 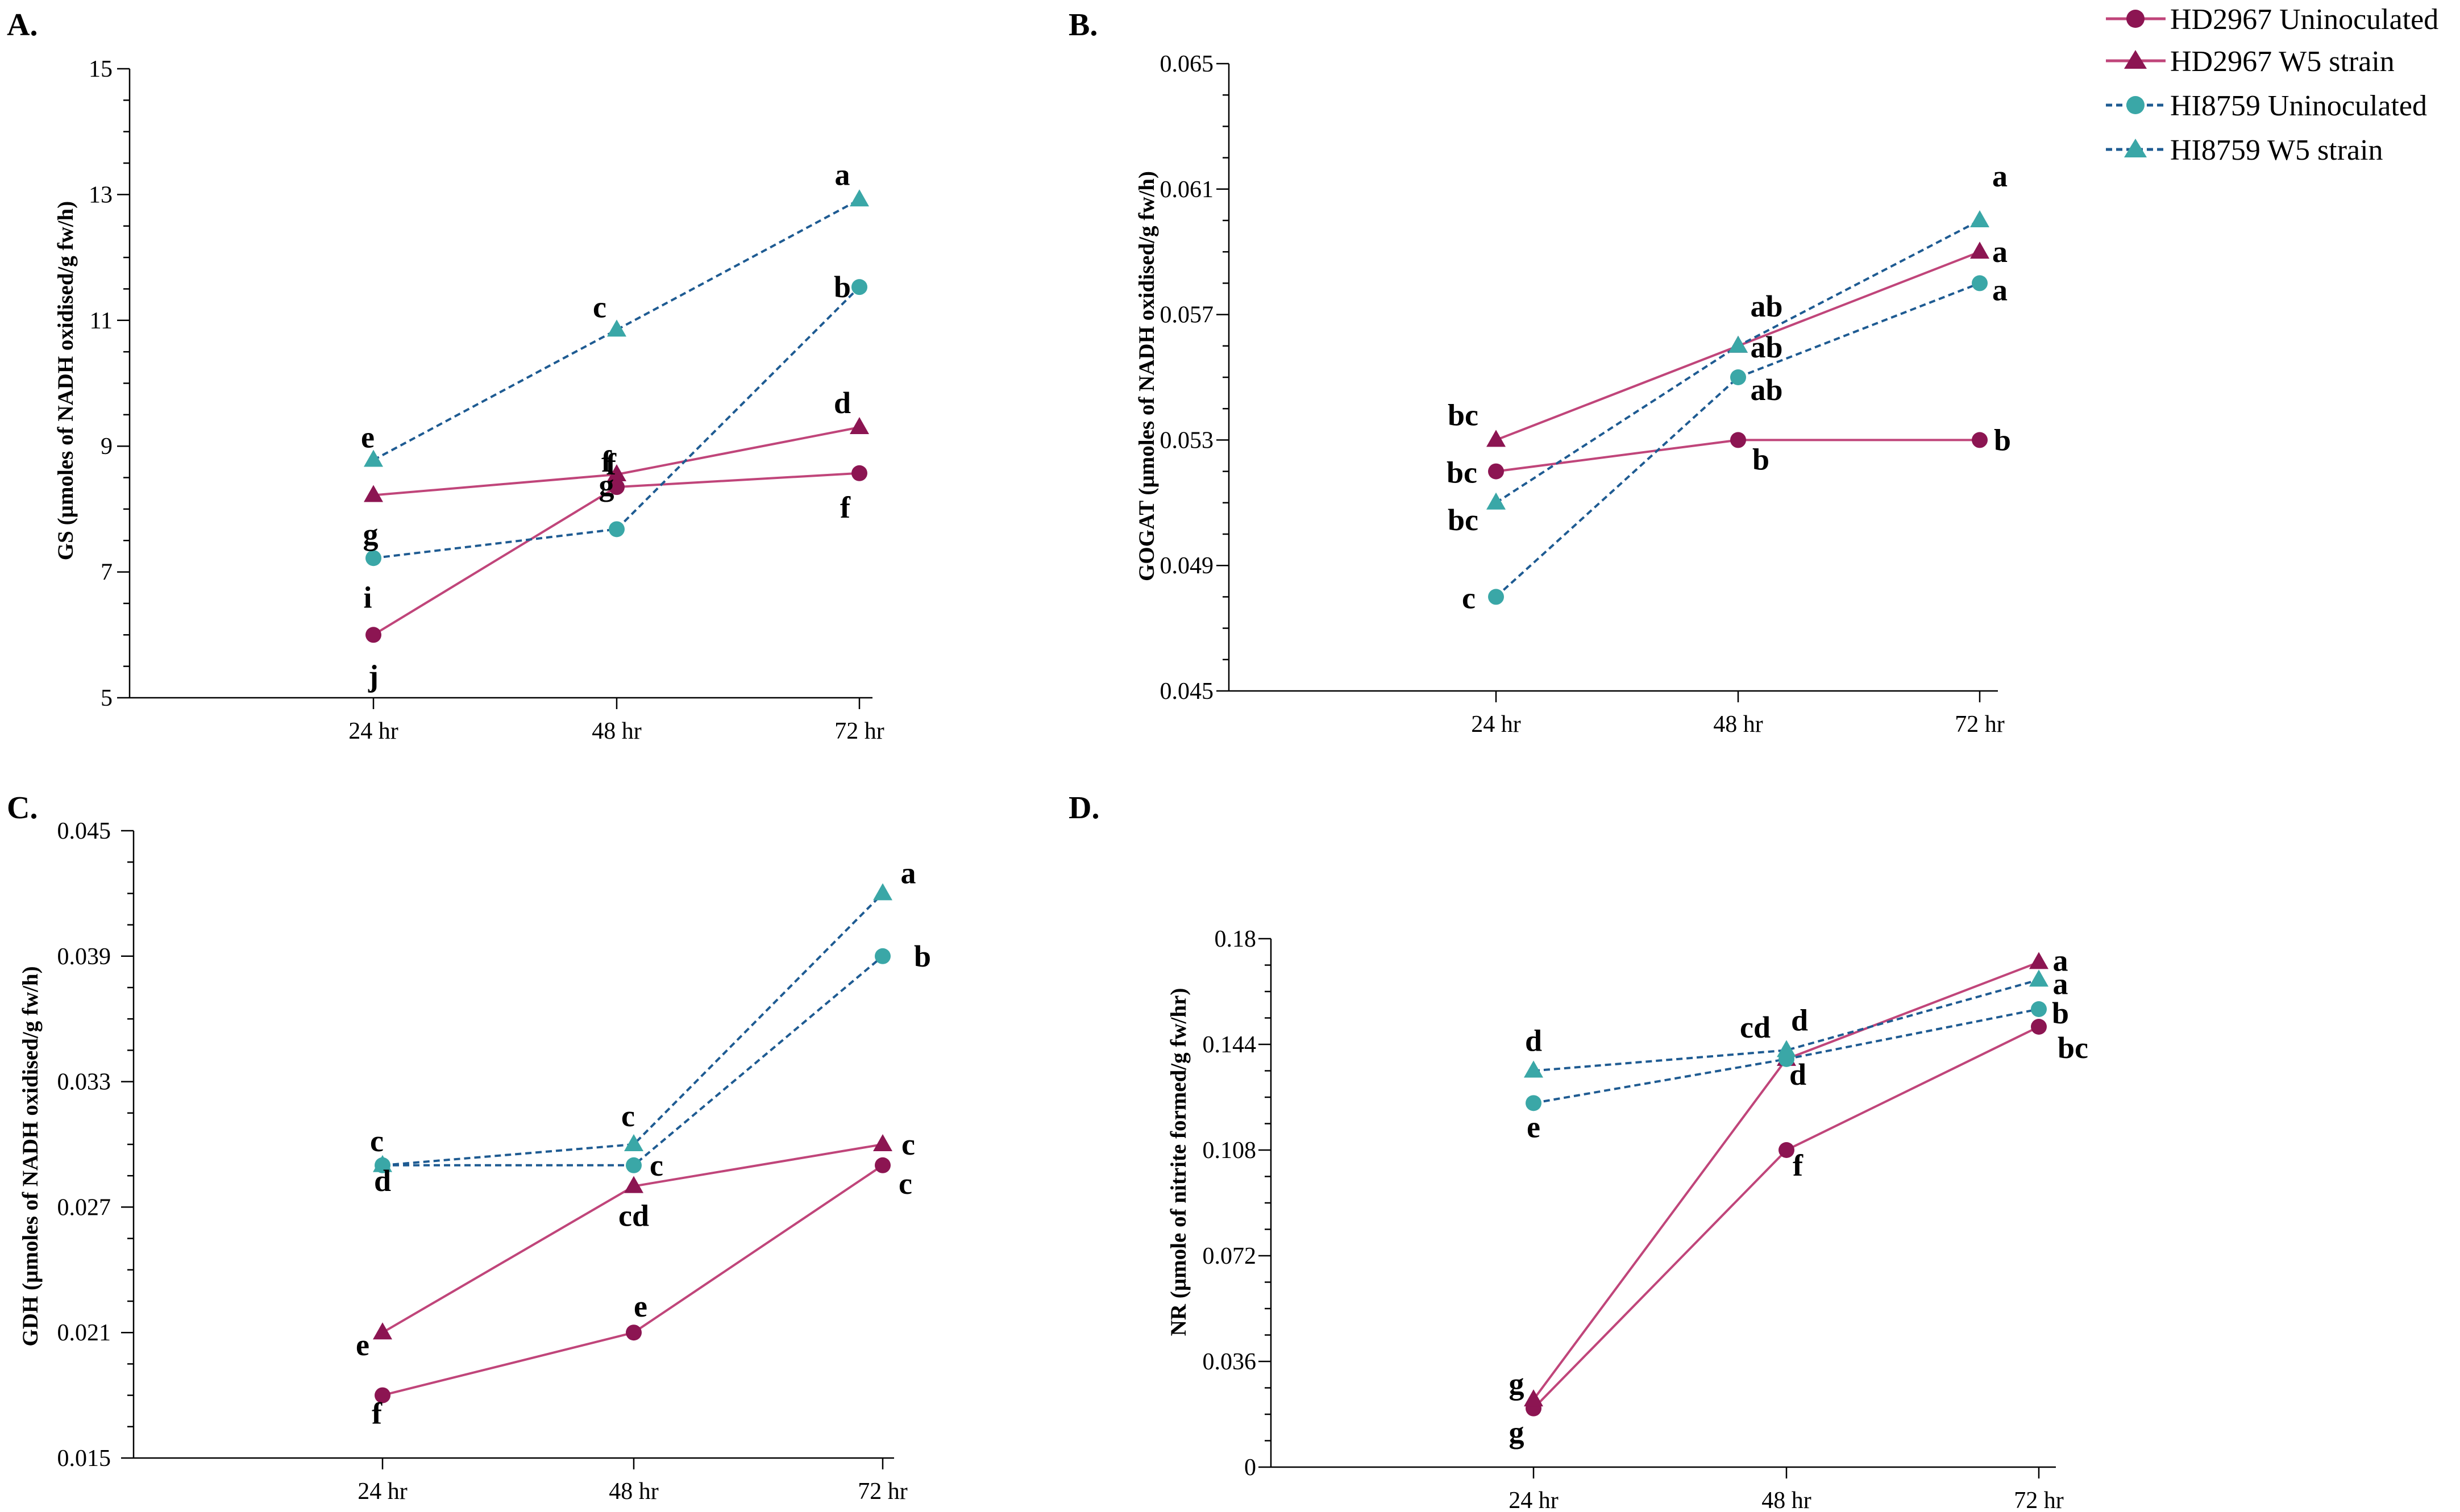 I want to click on y-tick-label: 0.015, so click(x=84, y=1459).